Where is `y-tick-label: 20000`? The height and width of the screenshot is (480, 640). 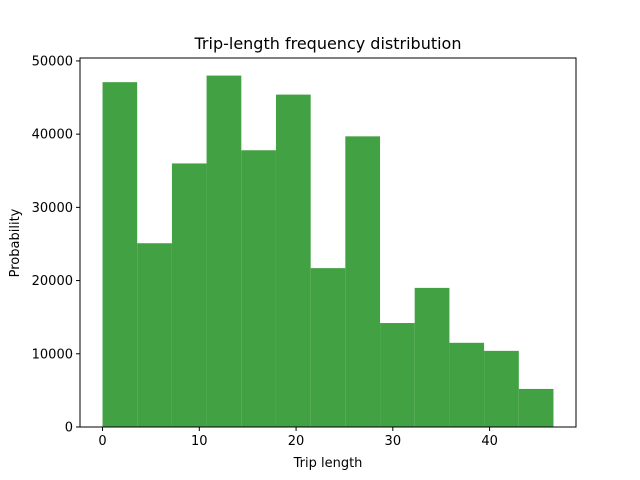 y-tick-label: 20000 is located at coordinates (52, 281).